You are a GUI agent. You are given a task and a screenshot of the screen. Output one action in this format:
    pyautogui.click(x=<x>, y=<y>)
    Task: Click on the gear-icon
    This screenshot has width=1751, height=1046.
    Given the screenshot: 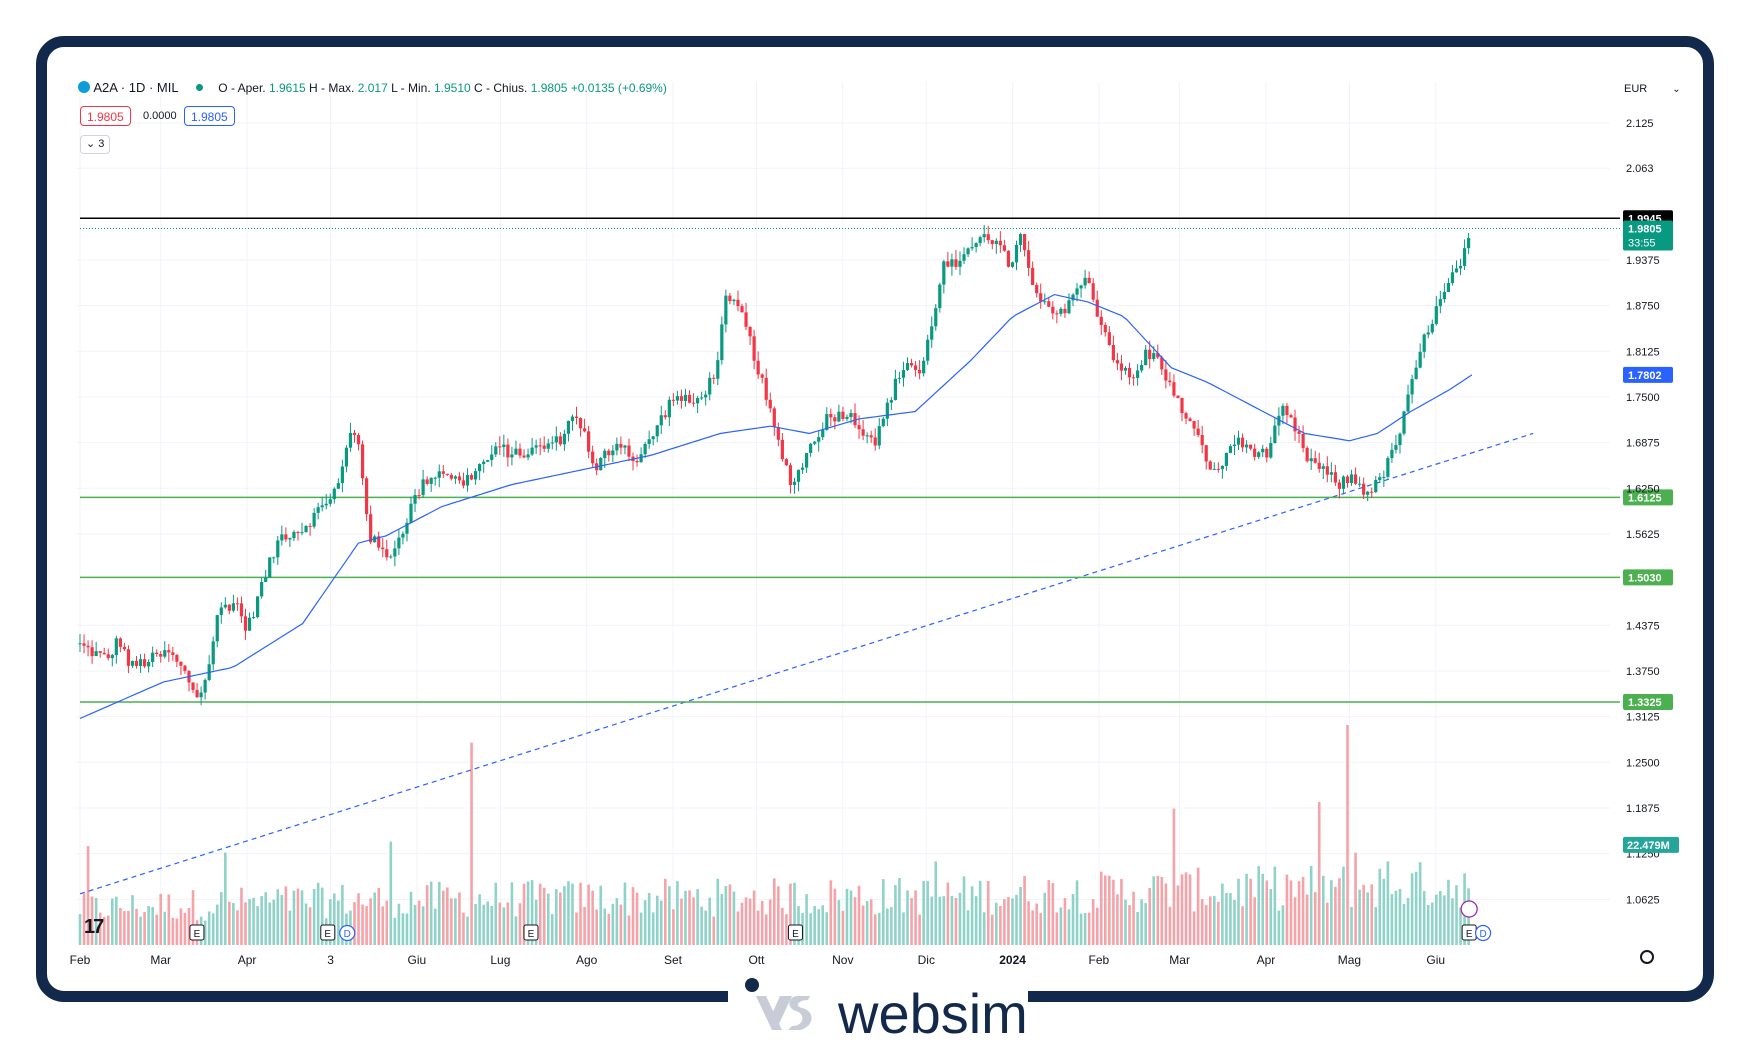 What is the action you would take?
    pyautogui.click(x=1647, y=957)
    